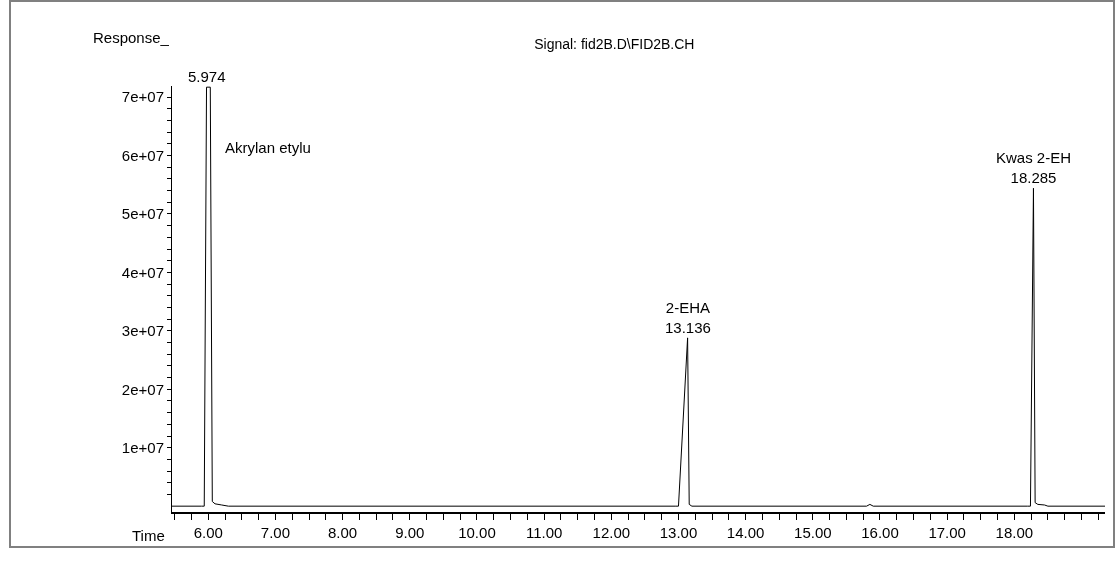 Image resolution: width=1117 pixels, height=565 pixels. What do you see at coordinates (148, 535) in the screenshot?
I see `x-axis-title: Time` at bounding box center [148, 535].